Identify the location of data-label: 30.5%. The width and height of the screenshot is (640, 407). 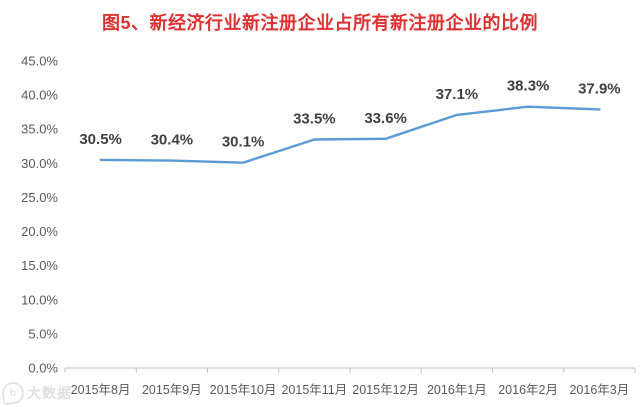
(100, 139).